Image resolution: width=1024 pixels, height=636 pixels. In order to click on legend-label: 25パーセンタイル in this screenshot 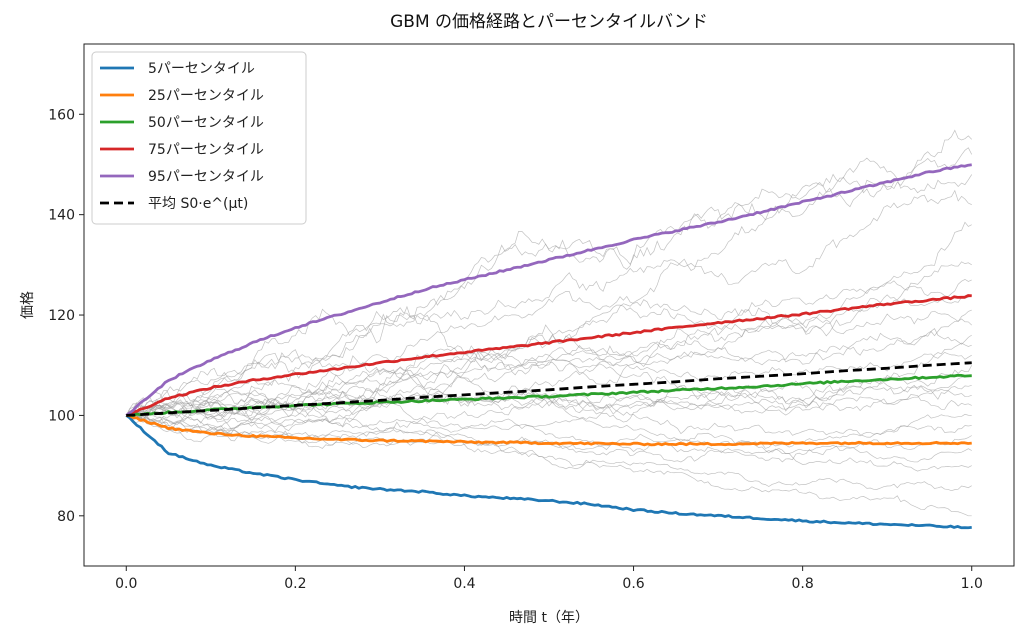, I will do `click(206, 96)`.